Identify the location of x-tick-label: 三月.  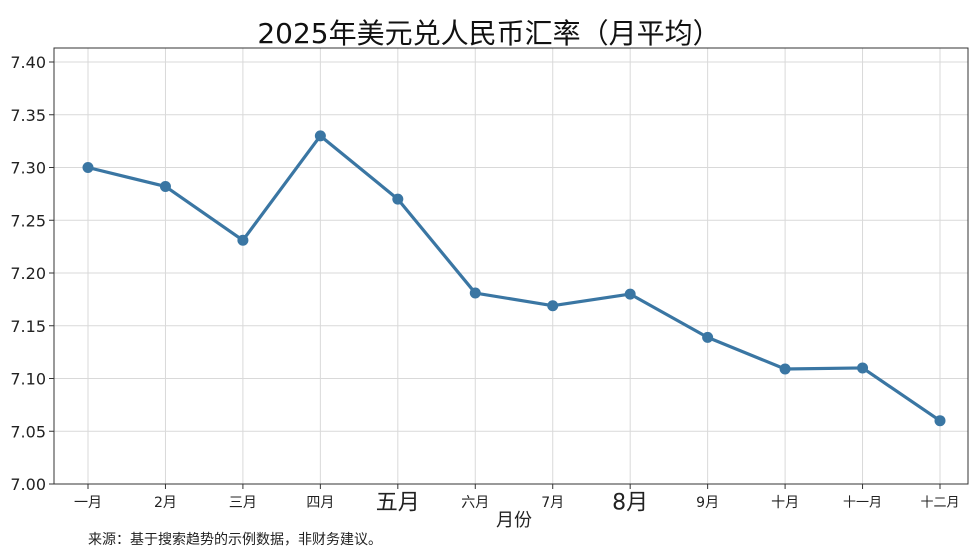
(243, 503).